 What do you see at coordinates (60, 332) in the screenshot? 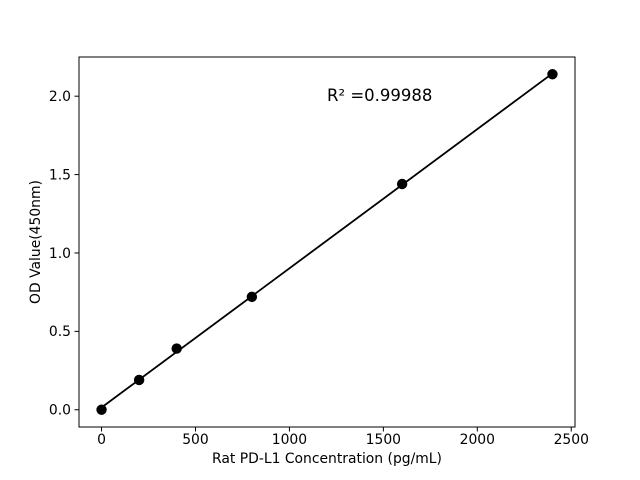
I see `y-tick-label: 0.5` at bounding box center [60, 332].